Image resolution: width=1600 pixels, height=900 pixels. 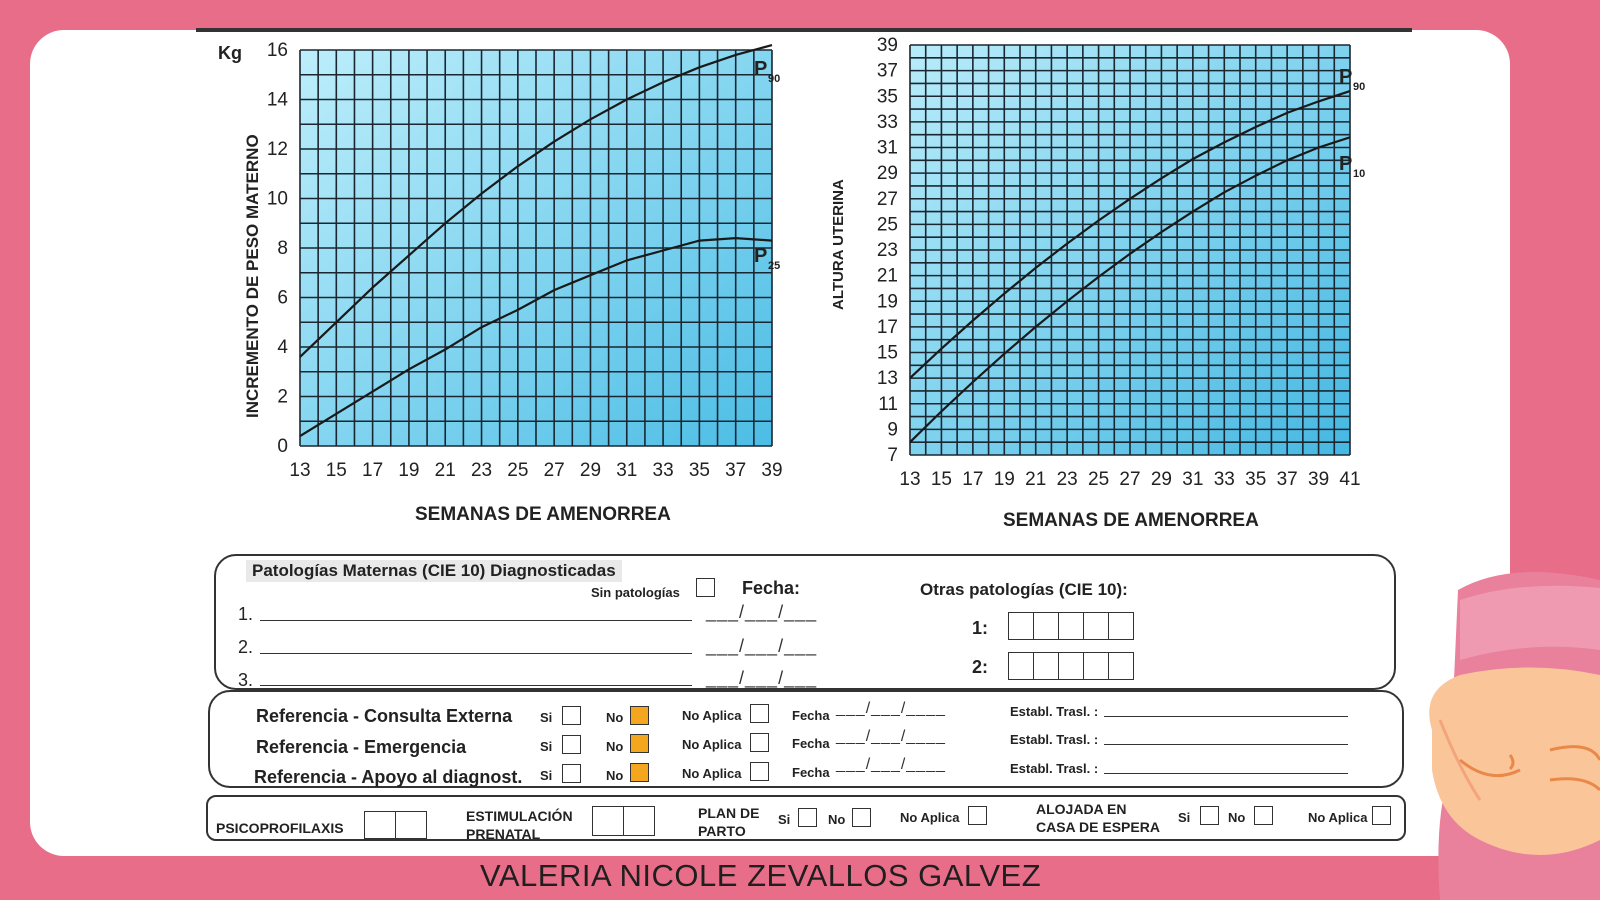 I want to click on otras-row-2-code, so click(x=1071, y=666).